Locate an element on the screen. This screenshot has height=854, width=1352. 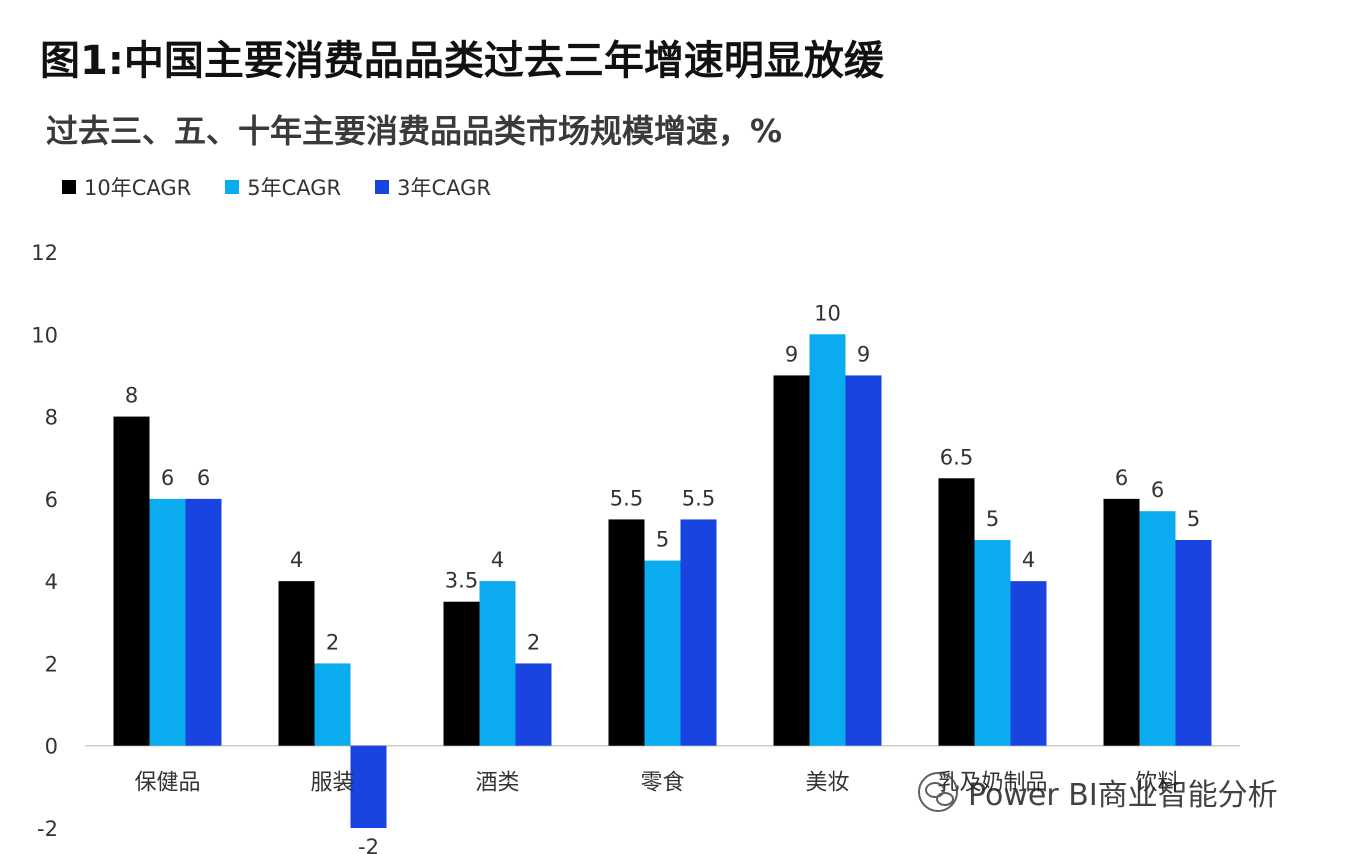
legend-label-10y: 10年CAGR is located at coordinates (138, 188).